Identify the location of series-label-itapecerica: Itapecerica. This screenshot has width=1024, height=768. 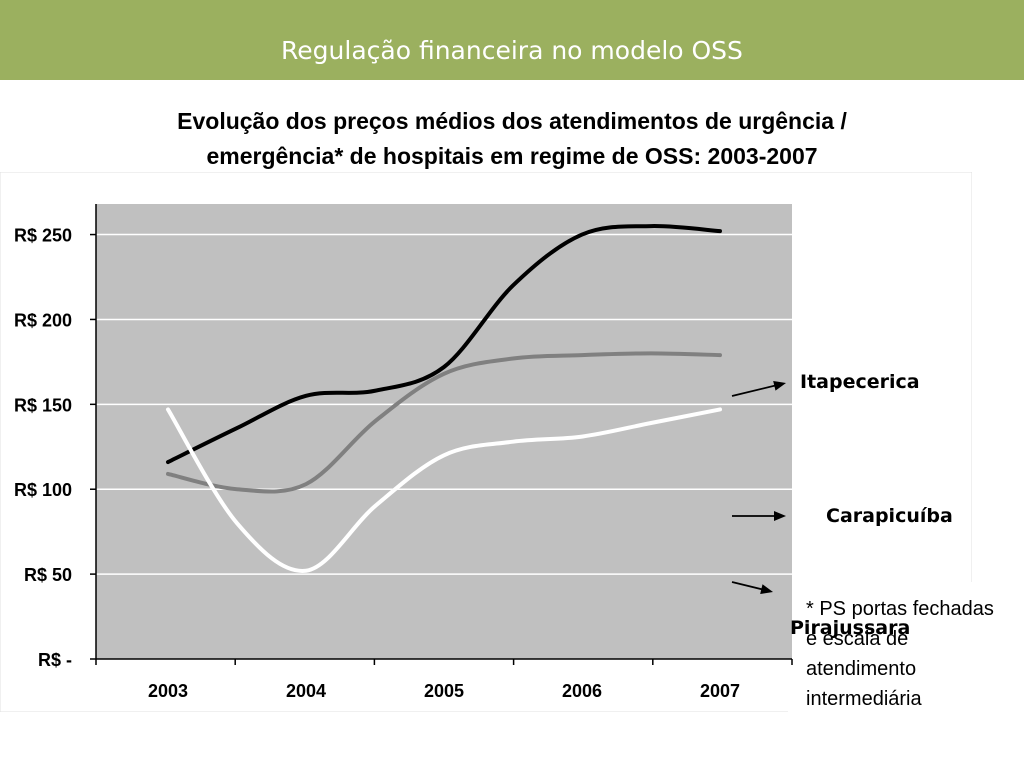
(860, 382).